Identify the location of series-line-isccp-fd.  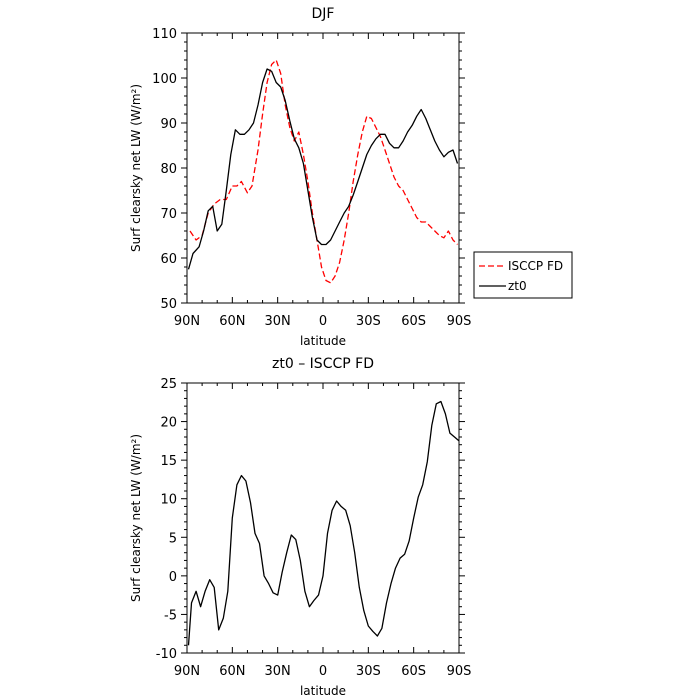
(323, 171).